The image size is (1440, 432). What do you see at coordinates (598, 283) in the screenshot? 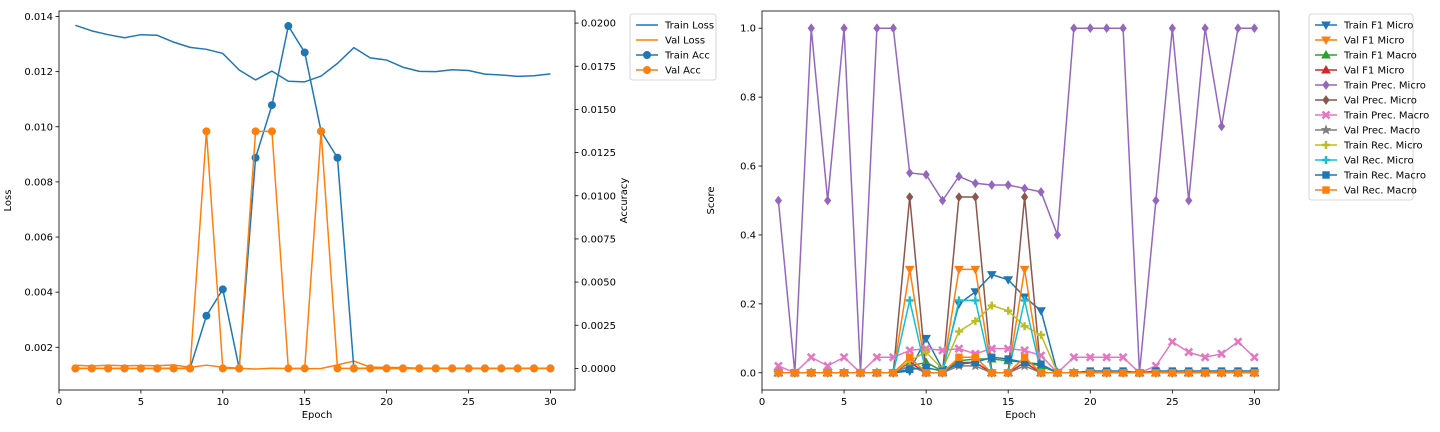
I see `y2-tick-label: 0.0050` at bounding box center [598, 283].